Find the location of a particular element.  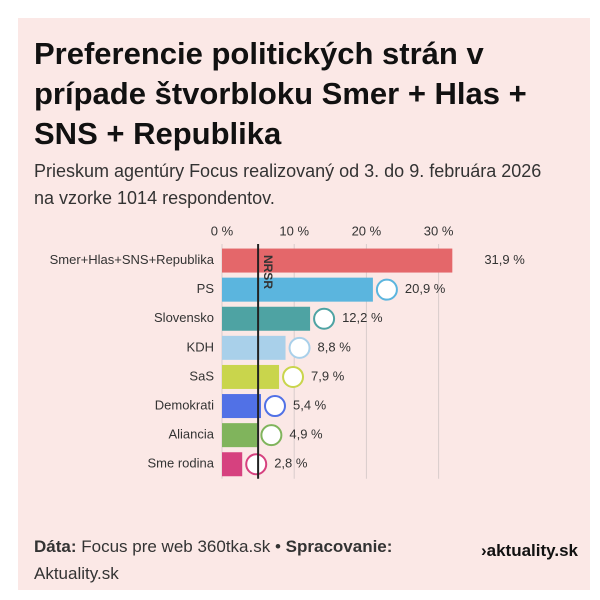

y-tick-label: Aliancia is located at coordinates (191, 434).